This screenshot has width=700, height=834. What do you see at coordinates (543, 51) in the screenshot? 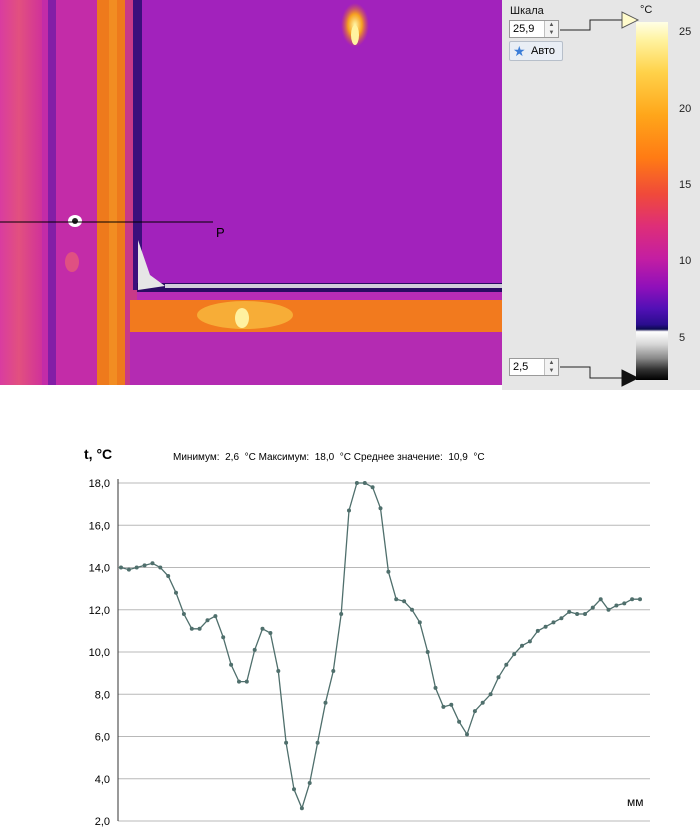
I see `auto-button-label: Авто` at bounding box center [543, 51].